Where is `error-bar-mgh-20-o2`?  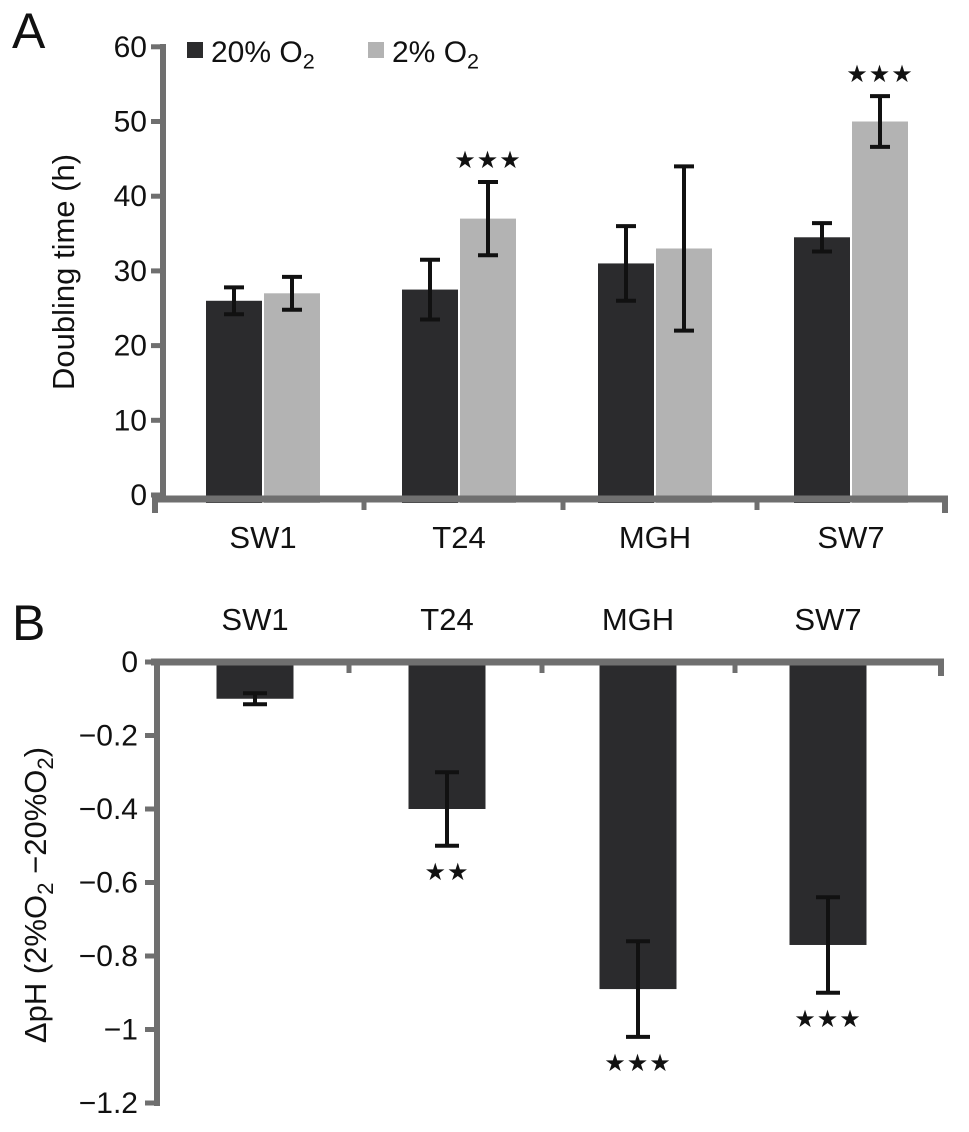 error-bar-mgh-20-o2 is located at coordinates (626, 263).